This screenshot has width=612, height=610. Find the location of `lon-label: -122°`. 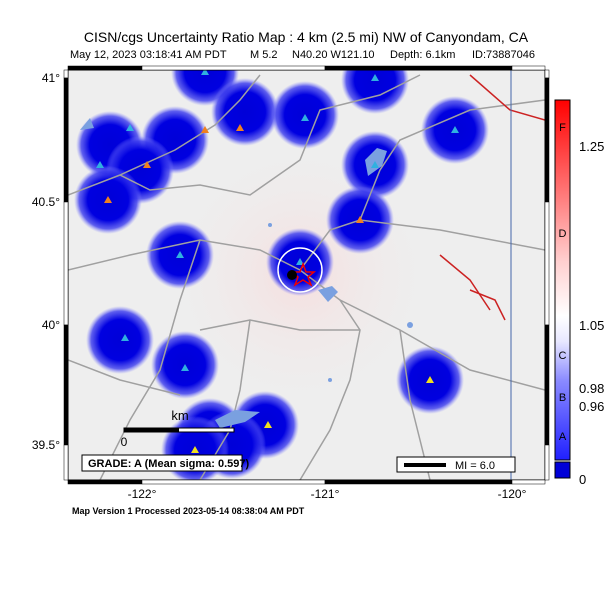

lon-label: -122° is located at coordinates (142, 494).